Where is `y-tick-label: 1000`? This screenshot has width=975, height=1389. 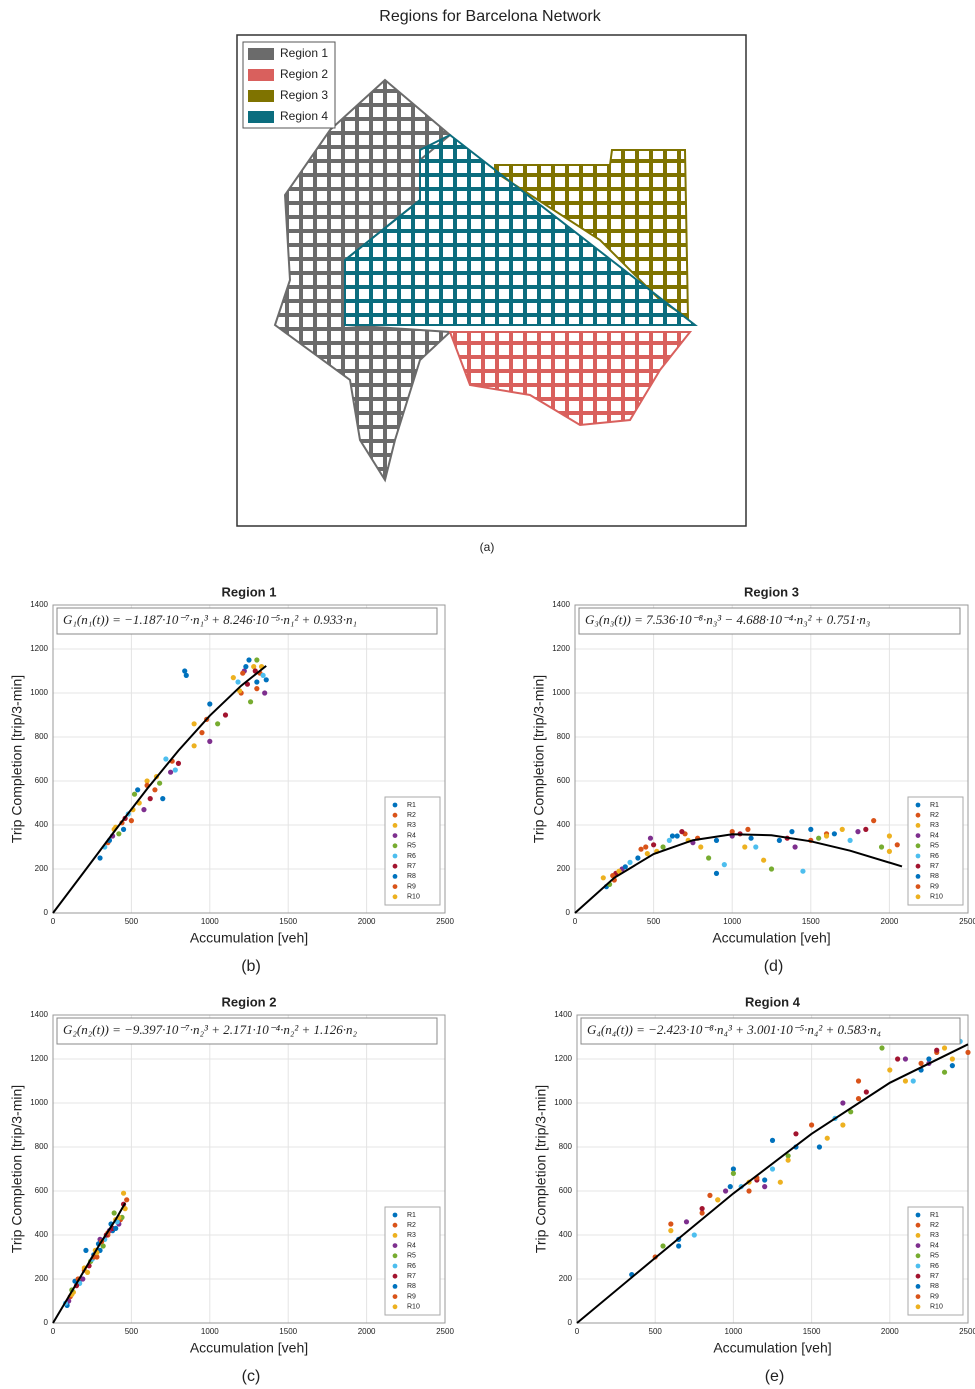
y-tick-label: 1000 is located at coordinates (561, 692).